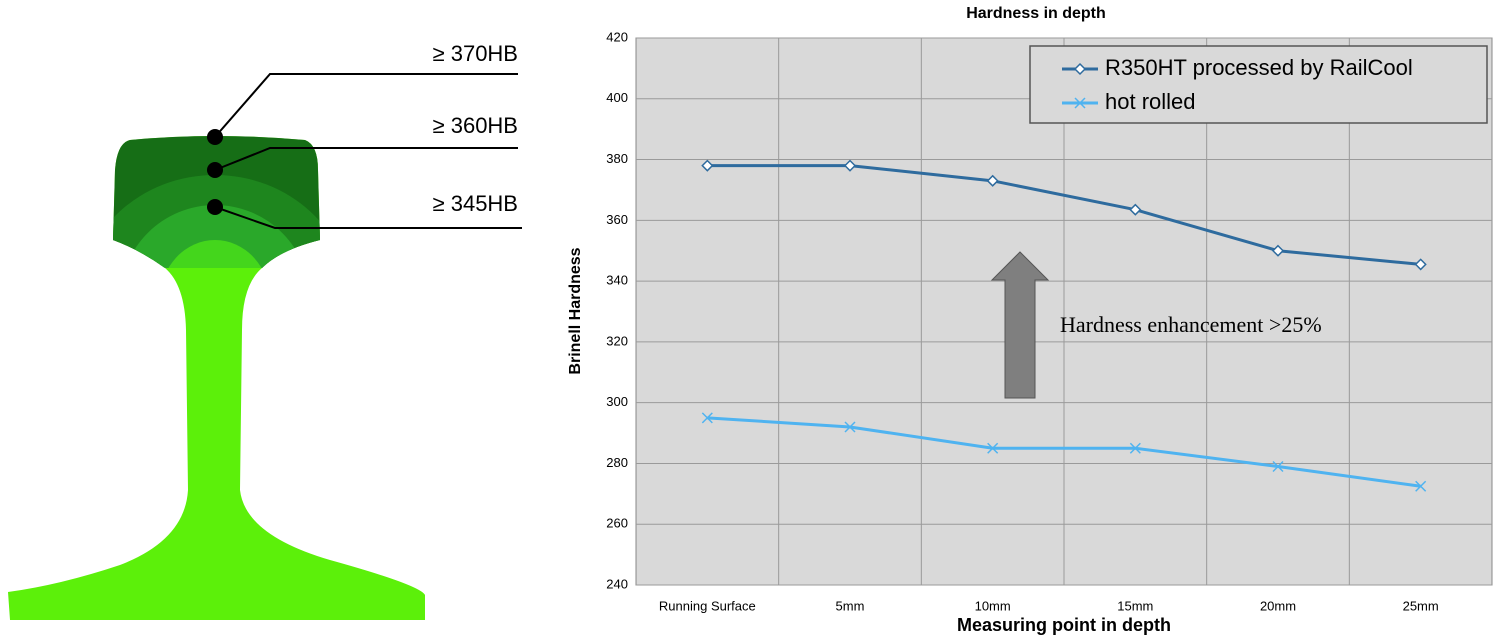  Describe the element at coordinates (617, 219) in the screenshot. I see `y-tick-label: 360` at that location.